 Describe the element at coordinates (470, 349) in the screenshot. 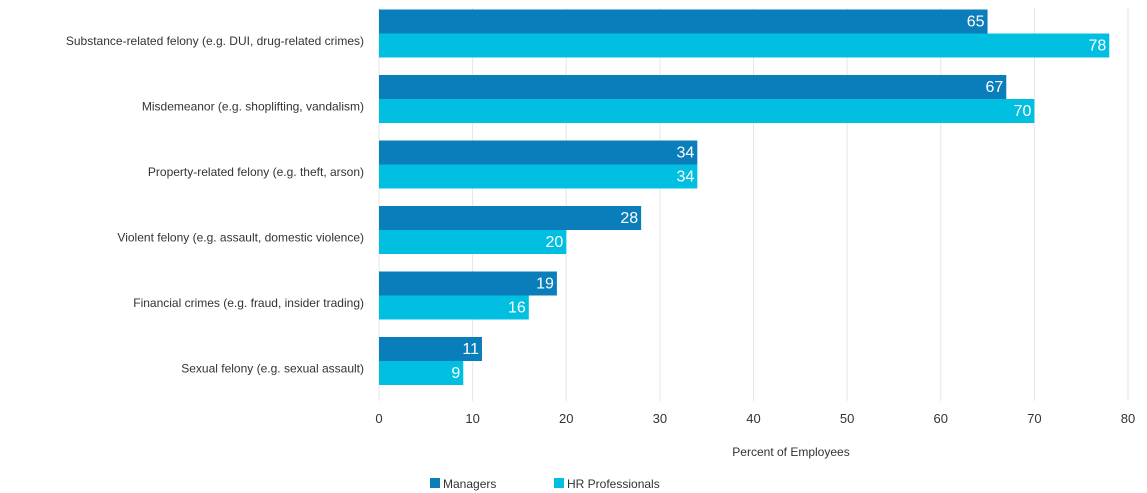

I see `bar-value-label: 11` at that location.